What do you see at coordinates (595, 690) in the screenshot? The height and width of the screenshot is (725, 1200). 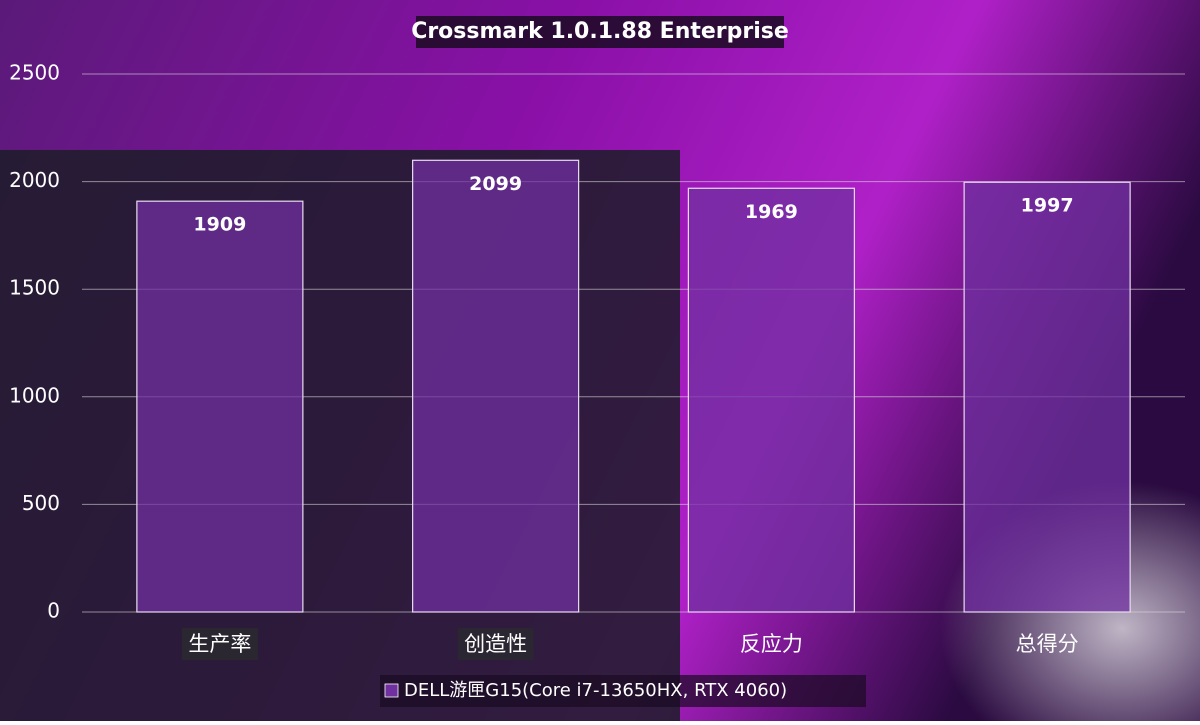 I see `legend-label: DELL游匣G15(Core i7-13650HX, RTX 4060)` at bounding box center [595, 690].